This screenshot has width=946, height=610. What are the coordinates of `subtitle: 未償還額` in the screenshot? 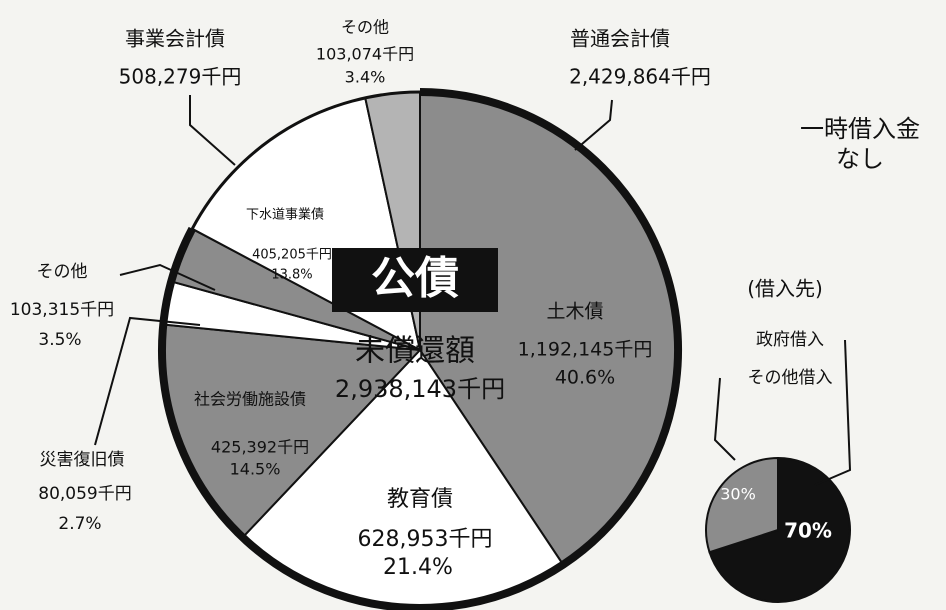 It's located at (415, 351).